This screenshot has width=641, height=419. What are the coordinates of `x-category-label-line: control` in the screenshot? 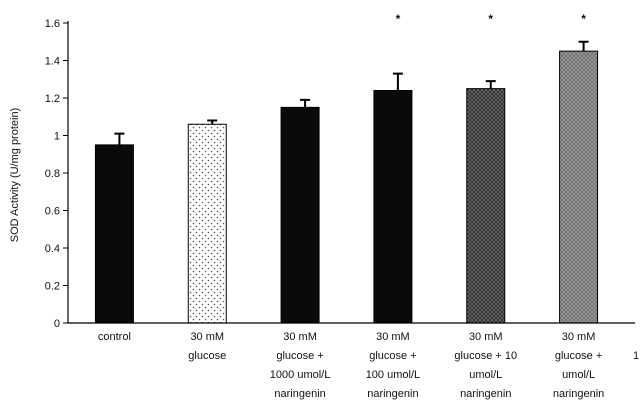 It's located at (114, 337).